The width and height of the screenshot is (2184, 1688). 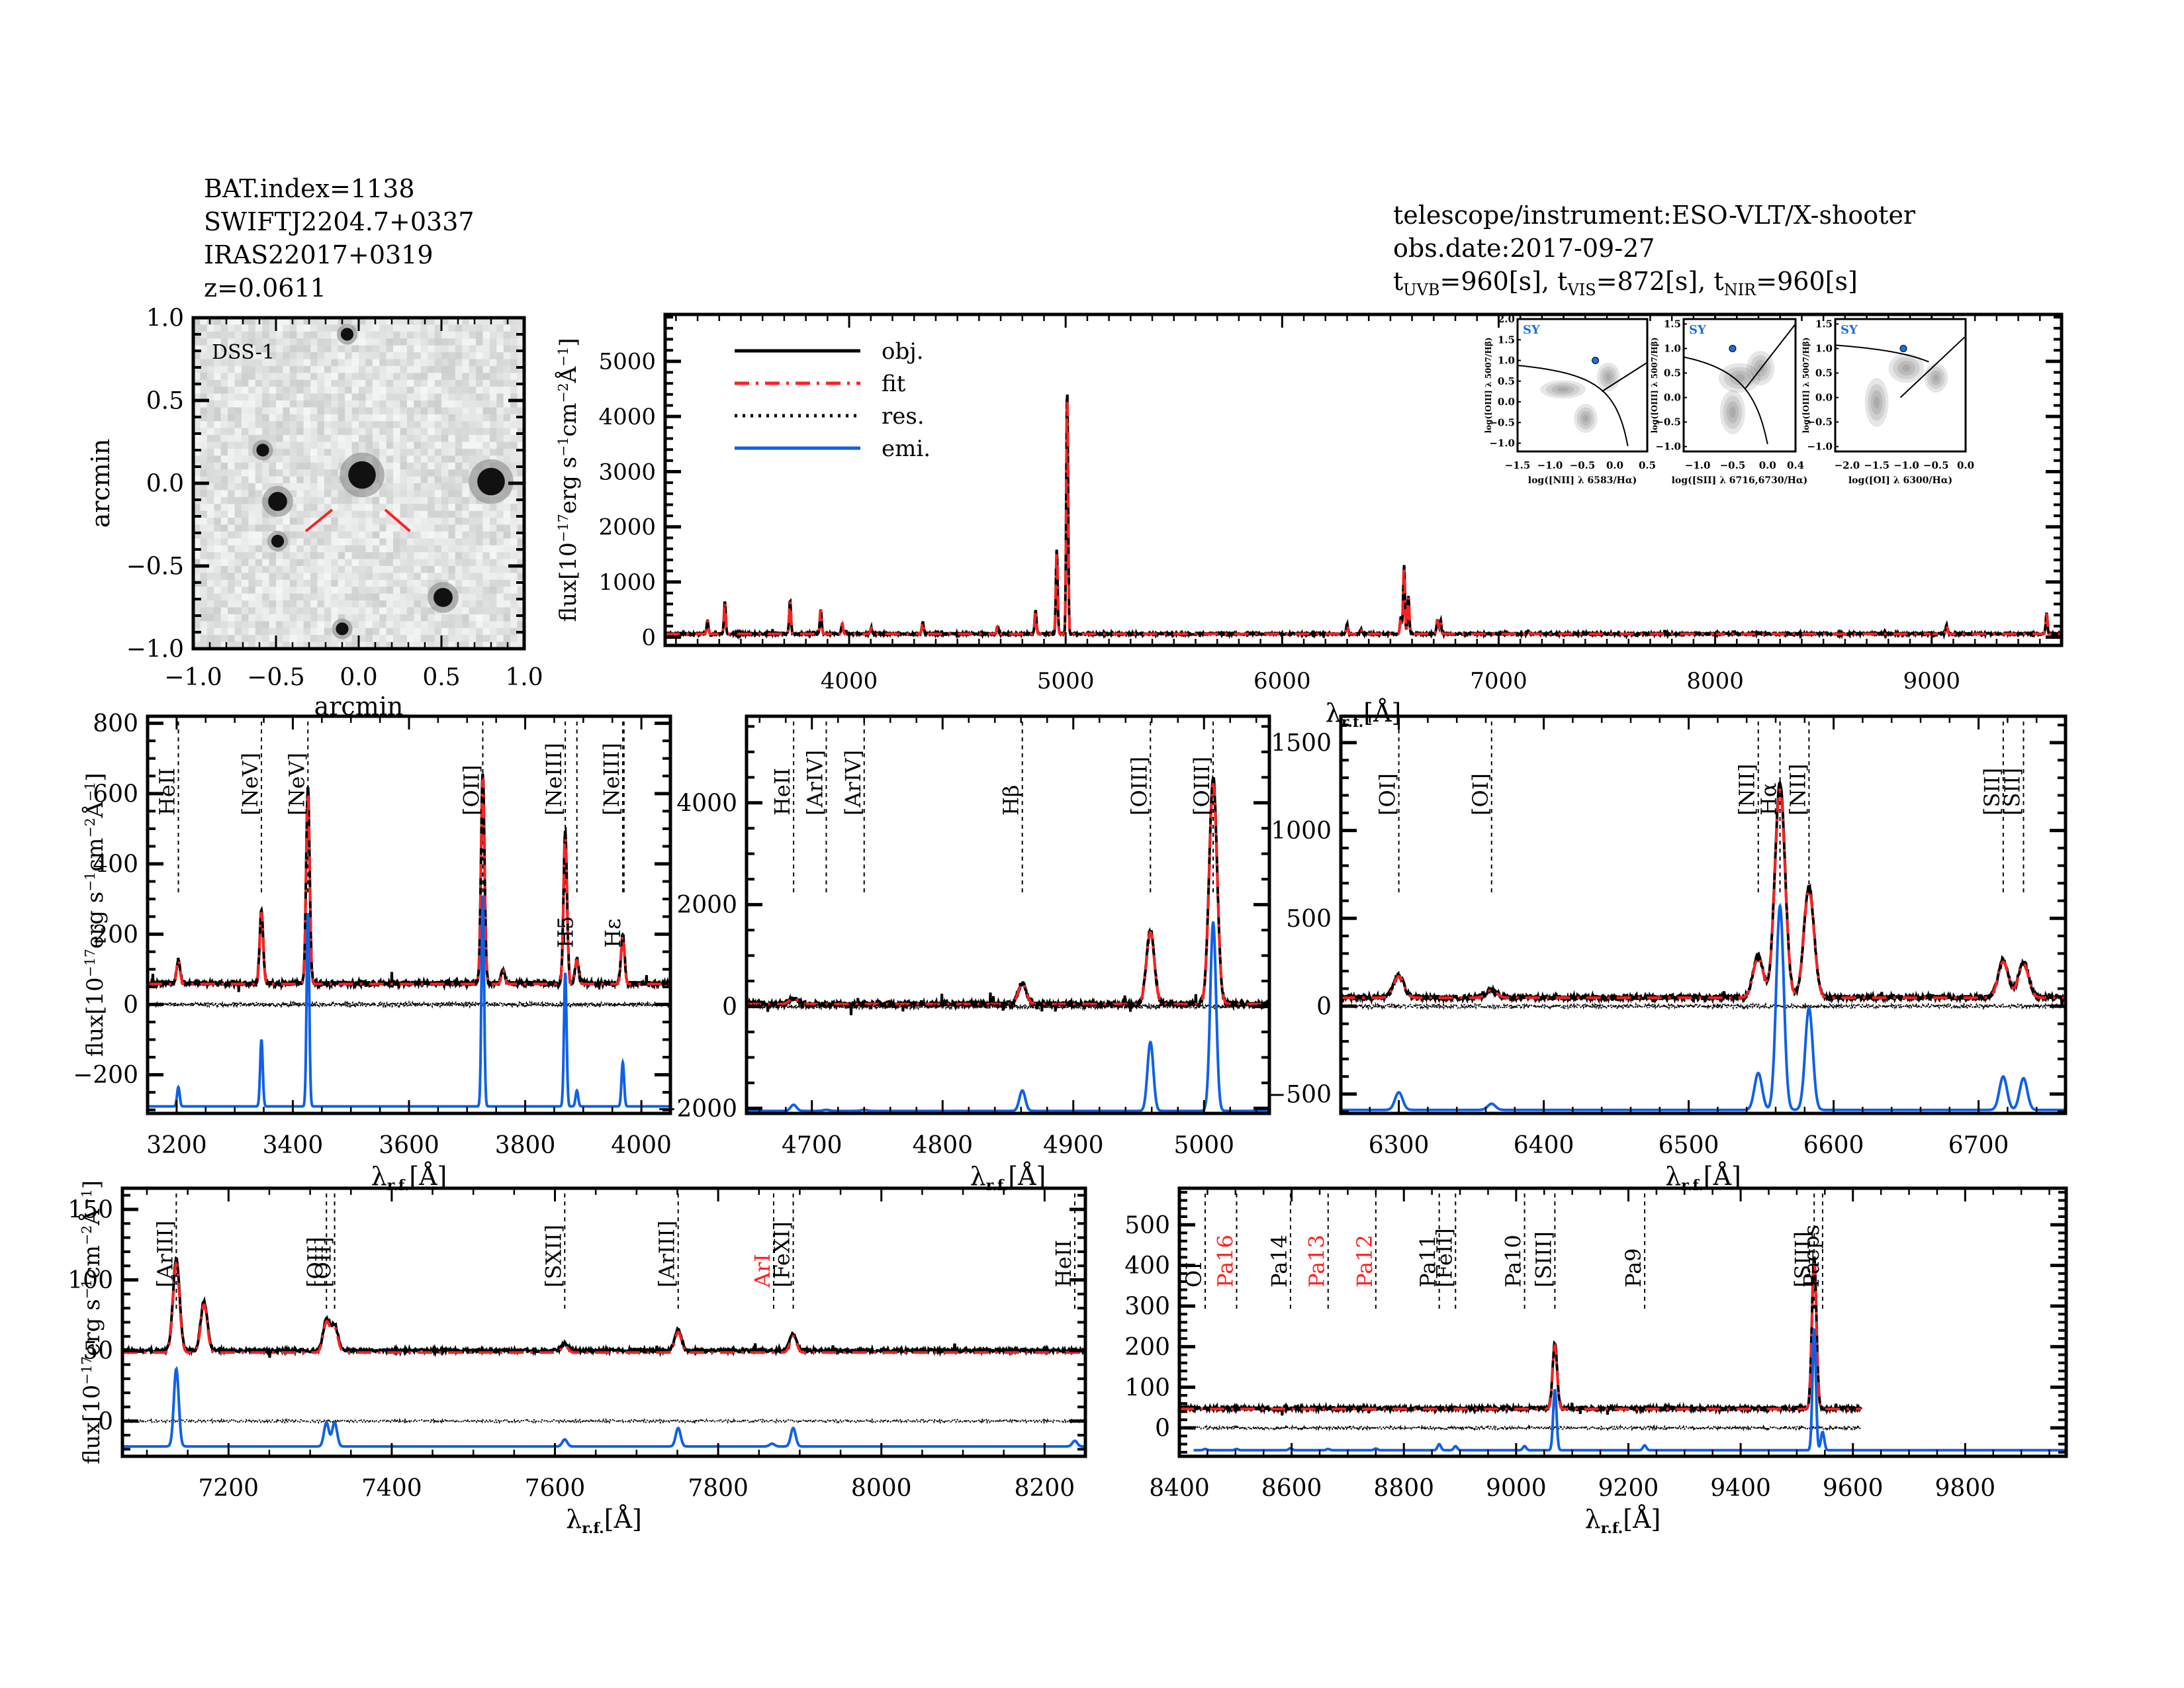 What do you see at coordinates (1282, 681) in the screenshot?
I see `x-tick-label: 6000` at bounding box center [1282, 681].